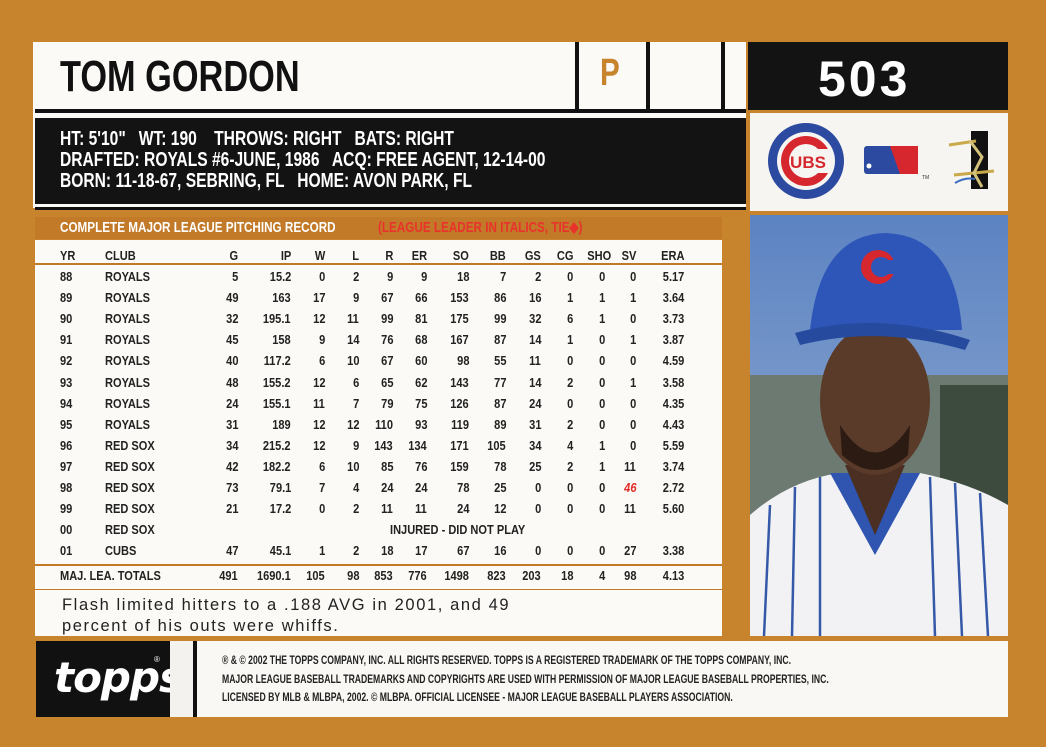 The height and width of the screenshot is (747, 1046). What do you see at coordinates (896, 163) in the screenshot?
I see `mlb-logo-icon: TM` at bounding box center [896, 163].